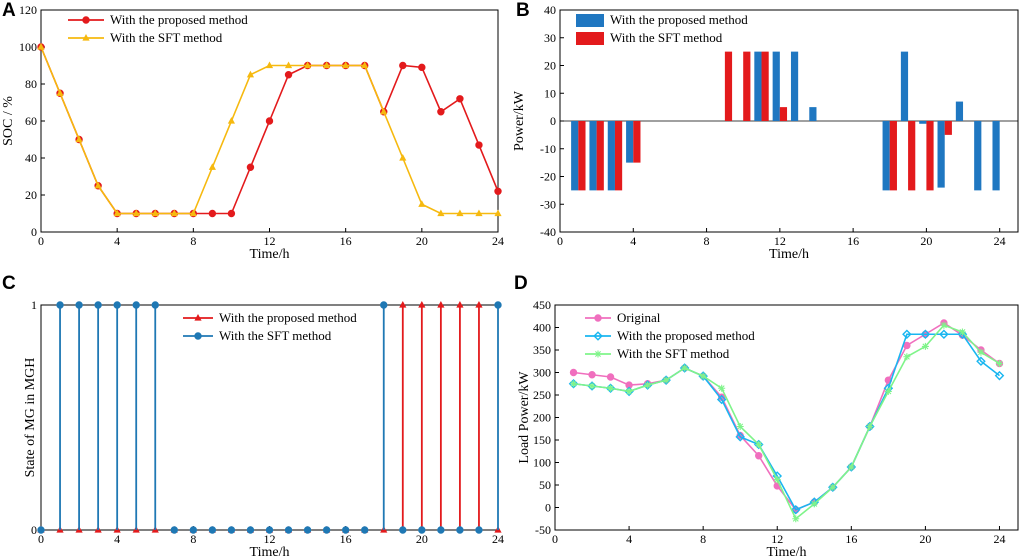 The width and height of the screenshot is (1031, 556). What do you see at coordinates (542, 395) in the screenshot?
I see `y-tick-label: 250` at bounding box center [542, 395].